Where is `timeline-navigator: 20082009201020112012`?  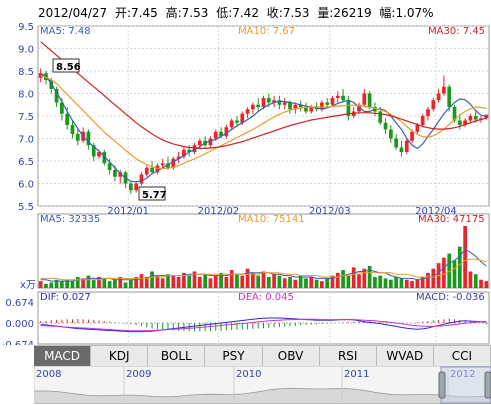
timeline-navigator: 20082009201020112012 is located at coordinates (262, 385).